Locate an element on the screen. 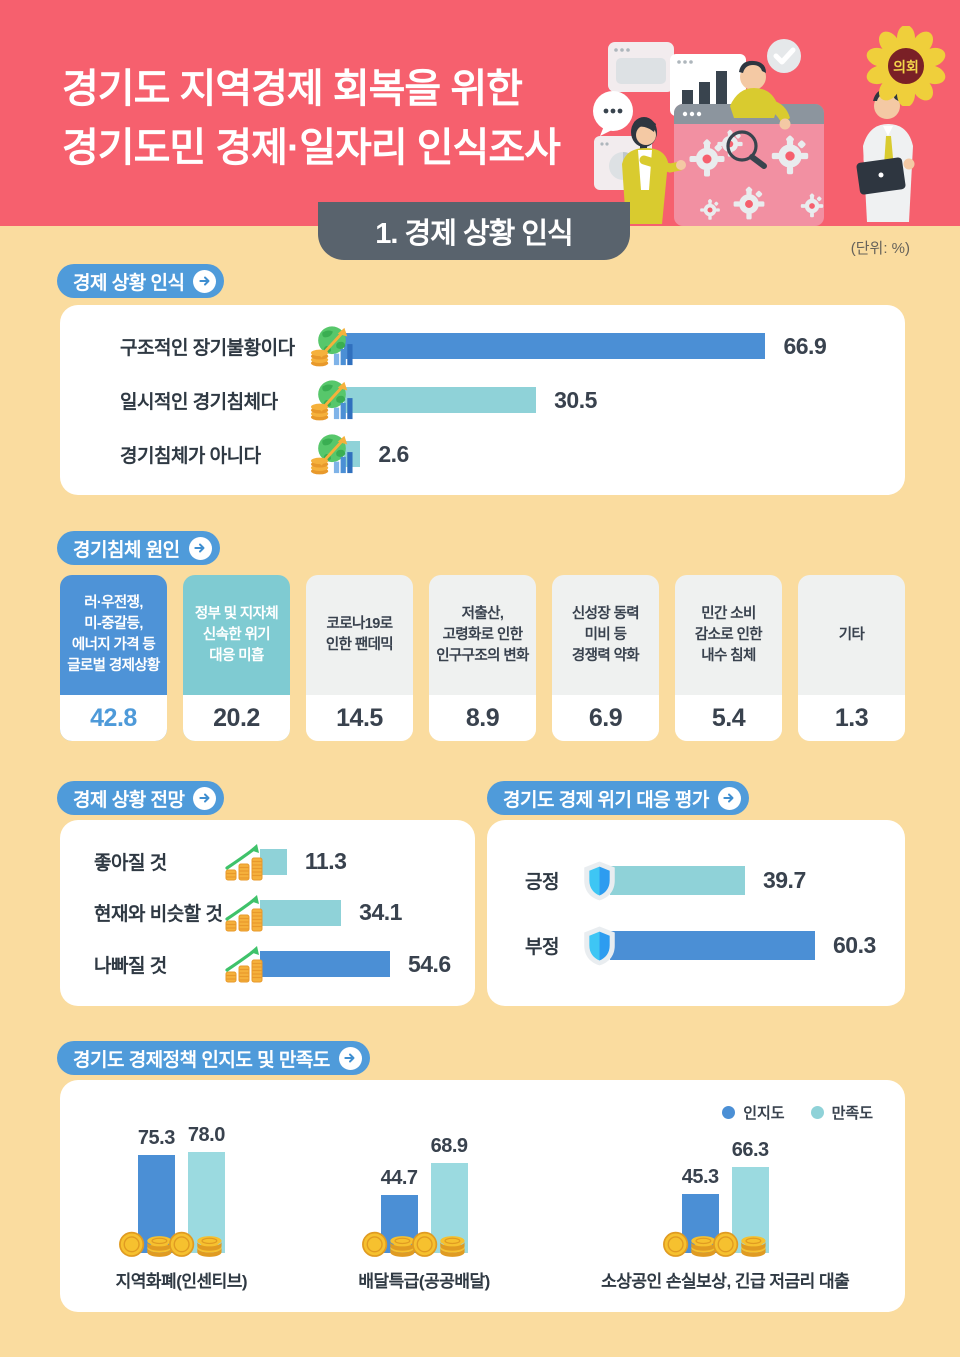  cause-card-label: 기타 is located at coordinates (851, 634).